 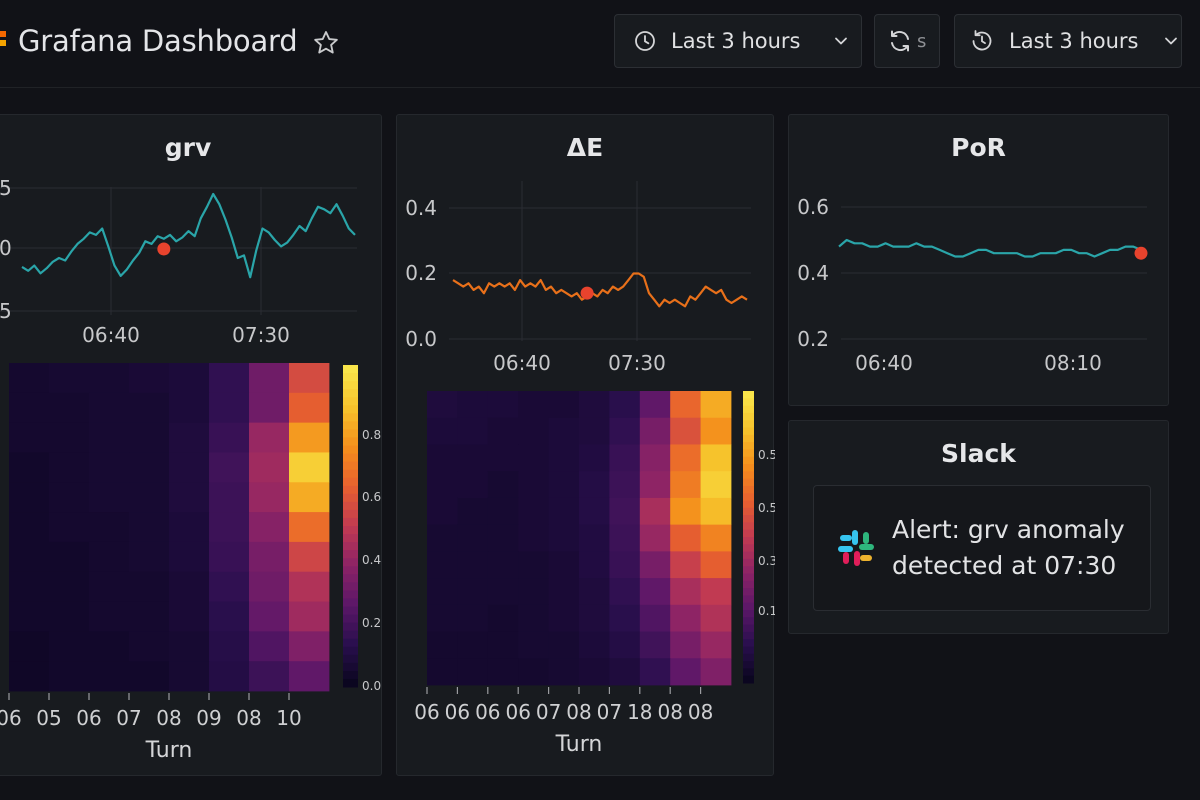 I want to click on time-range-picker-secondary: Last 3 hours, so click(x=1068, y=41).